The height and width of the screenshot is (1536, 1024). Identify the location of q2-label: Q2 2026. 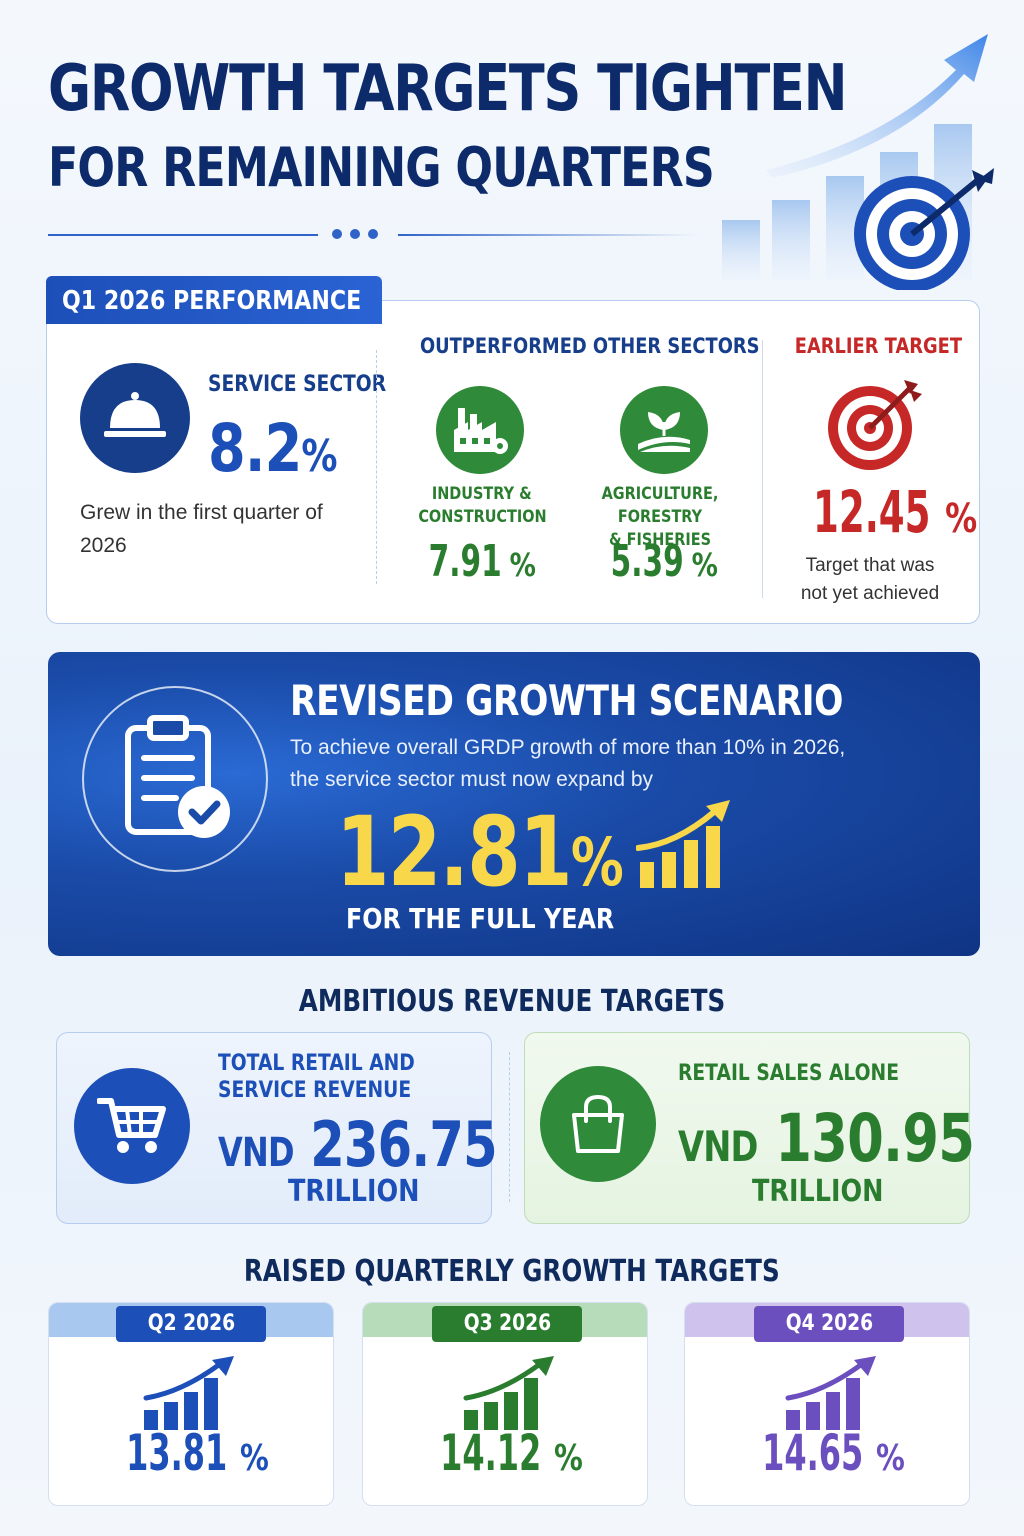
(191, 1324).